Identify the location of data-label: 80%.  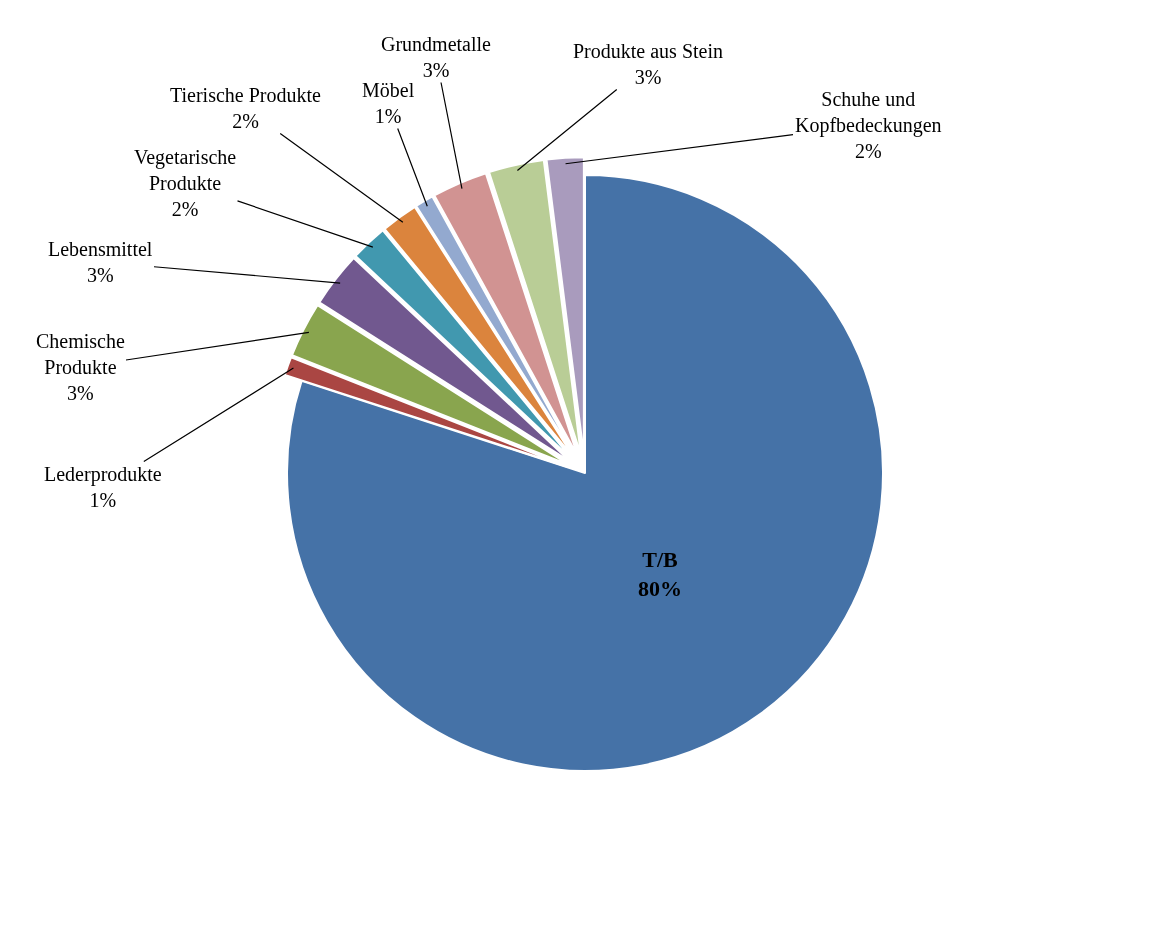
(660, 588).